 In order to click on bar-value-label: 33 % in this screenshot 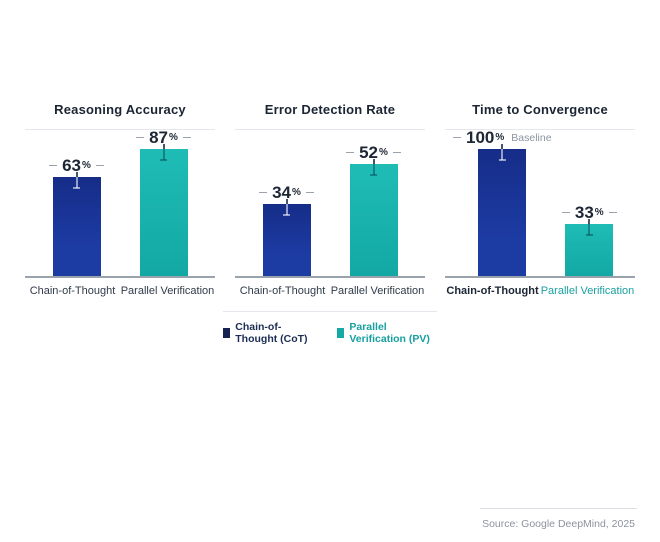, I will do `click(589, 212)`.